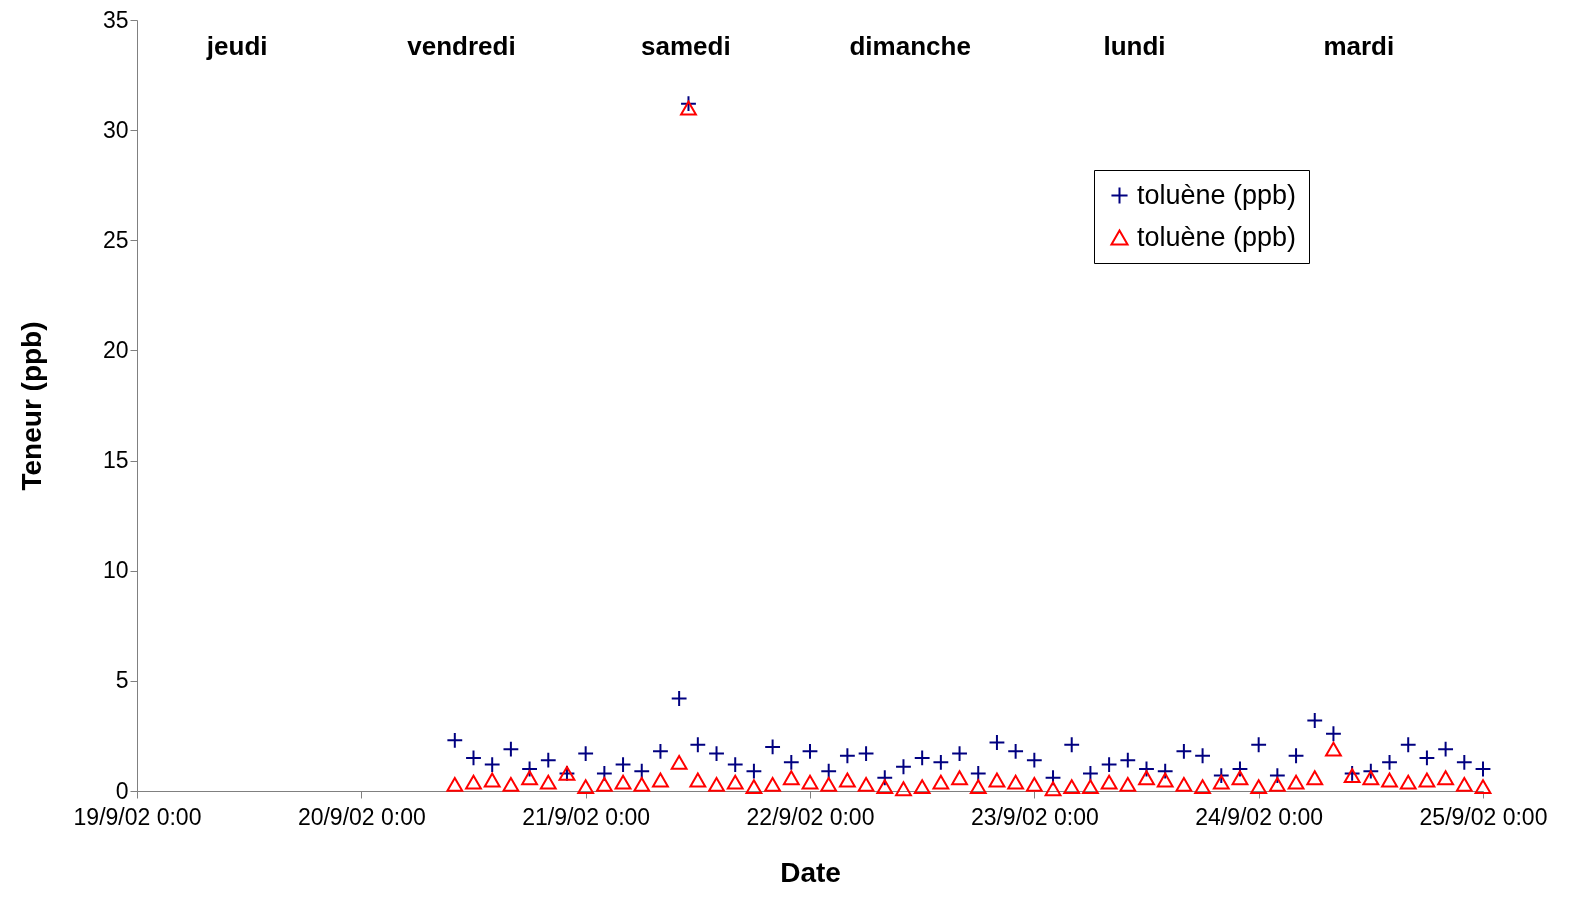 This screenshot has width=1577, height=906. What do you see at coordinates (1359, 46) in the screenshot?
I see `annotation: mardi` at bounding box center [1359, 46].